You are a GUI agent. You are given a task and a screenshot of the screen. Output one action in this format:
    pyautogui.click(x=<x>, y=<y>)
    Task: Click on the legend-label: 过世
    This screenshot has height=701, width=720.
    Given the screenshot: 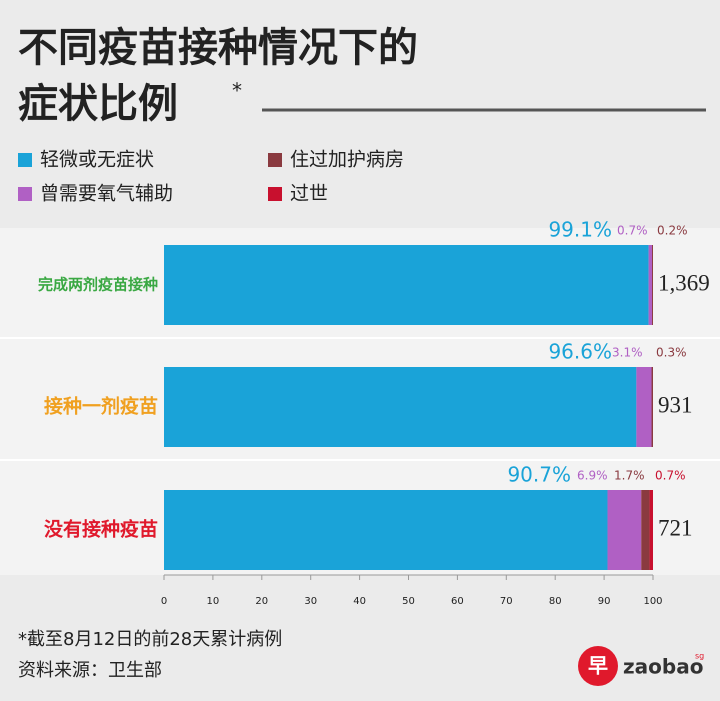 What is the action you would take?
    pyautogui.click(x=309, y=194)
    